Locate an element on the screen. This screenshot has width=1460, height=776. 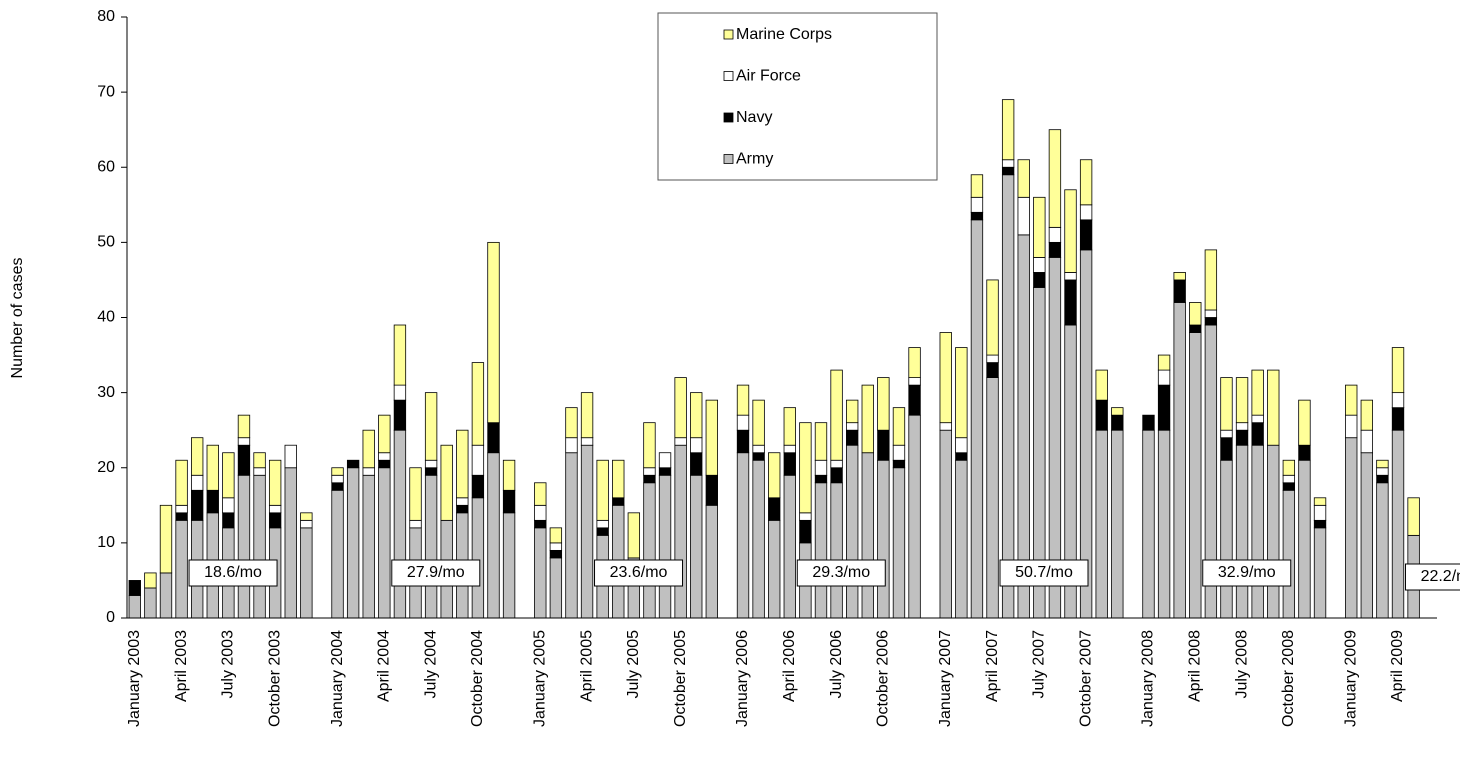
x-tick-label: October 2007 is located at coordinates (1085, 678).